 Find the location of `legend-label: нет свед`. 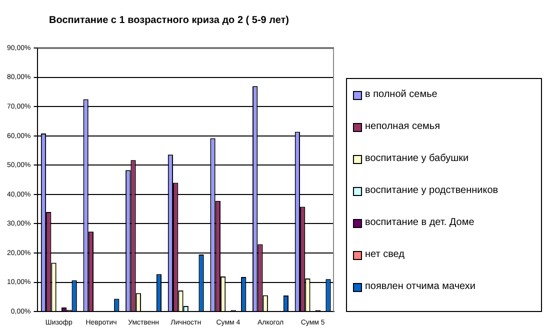

legend-label: нет свед is located at coordinates (384, 254).